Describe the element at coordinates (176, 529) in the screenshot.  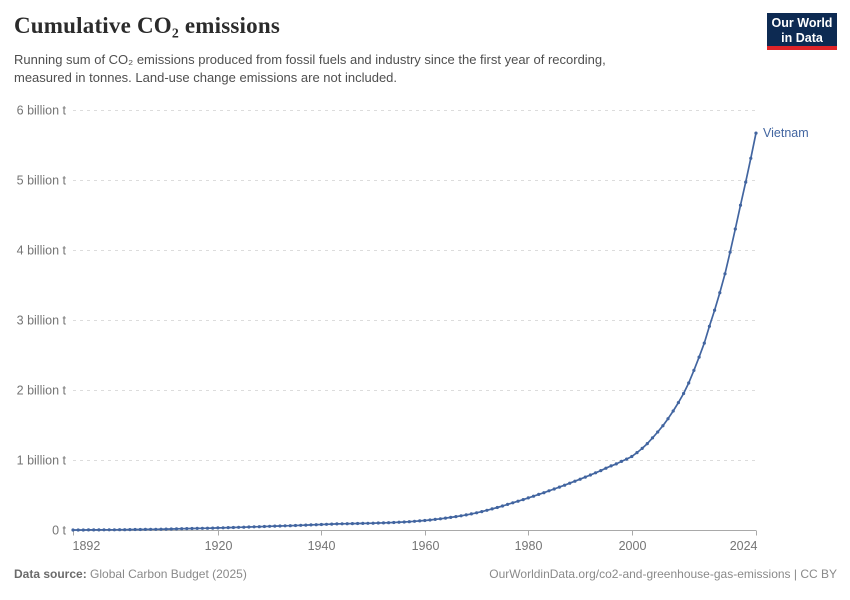
I see `data-point-1912` at that location.